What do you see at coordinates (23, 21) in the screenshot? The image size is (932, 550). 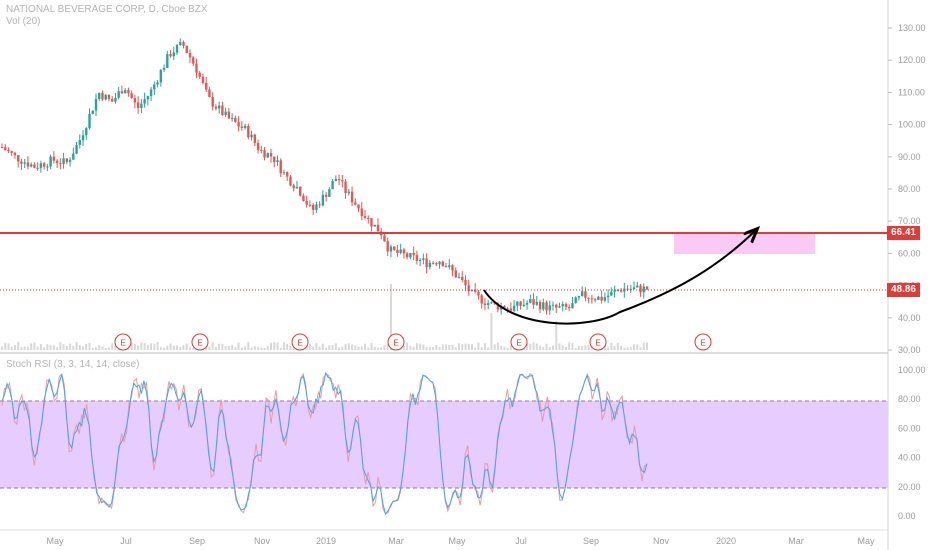 I see `volume-legend: Vol (20)` at bounding box center [23, 21].